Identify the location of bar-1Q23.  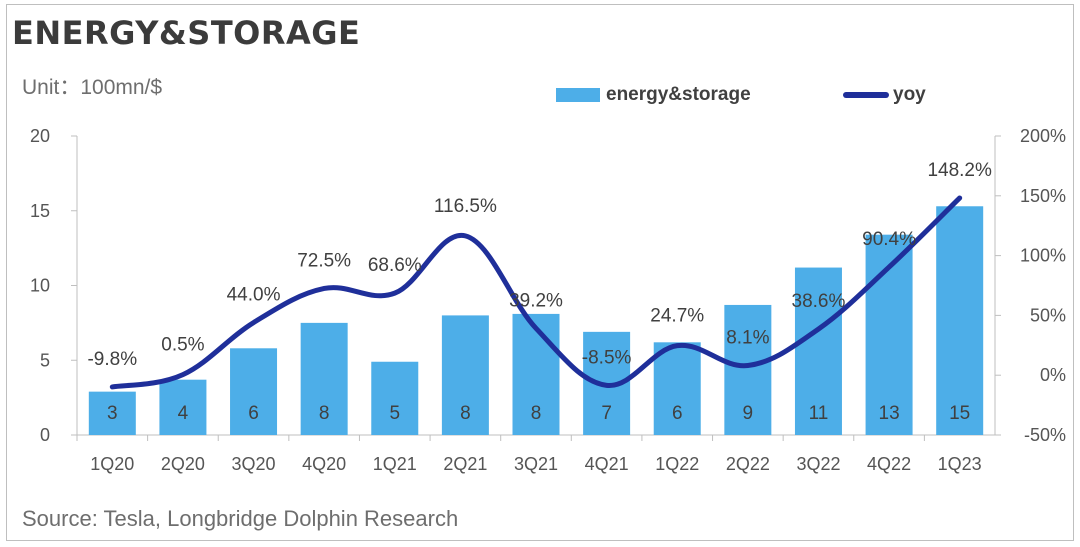
(960, 320).